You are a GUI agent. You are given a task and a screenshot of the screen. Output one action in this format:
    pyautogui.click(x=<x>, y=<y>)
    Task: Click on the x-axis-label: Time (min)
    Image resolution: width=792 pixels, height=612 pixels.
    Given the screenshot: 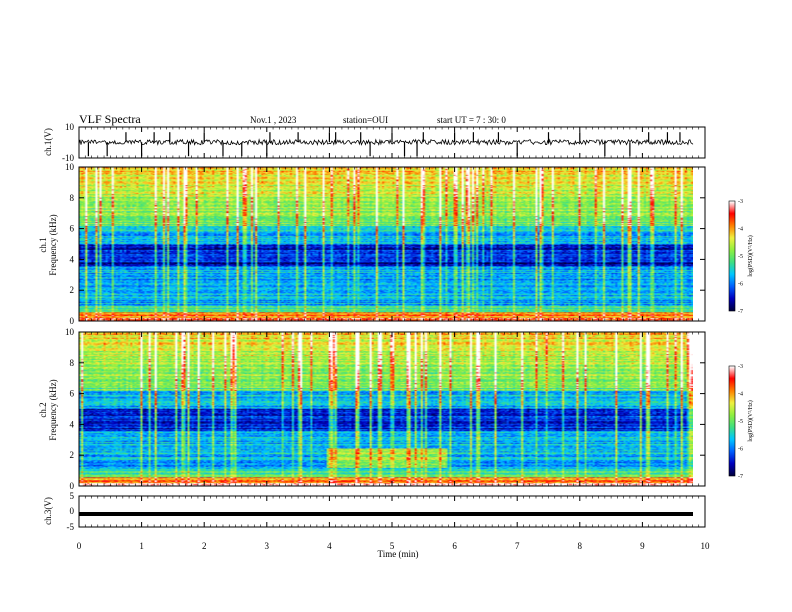 What is the action you would take?
    pyautogui.click(x=398, y=554)
    